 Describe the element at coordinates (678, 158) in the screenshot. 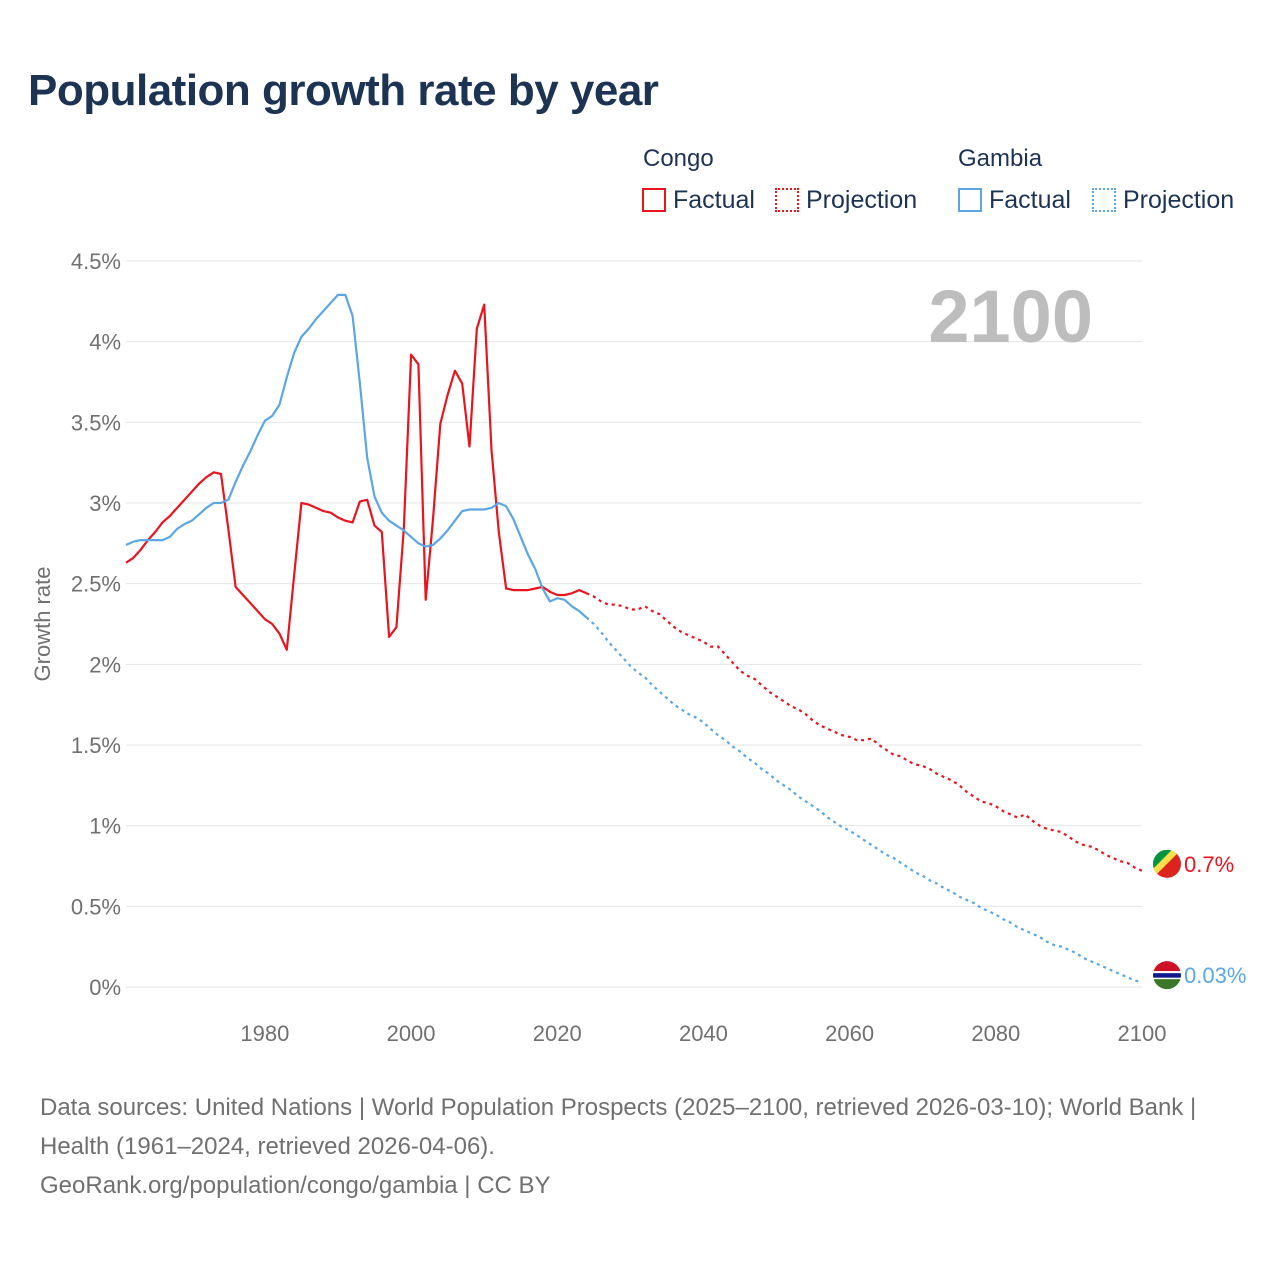

I see `legend-group-congo: Congo` at that location.